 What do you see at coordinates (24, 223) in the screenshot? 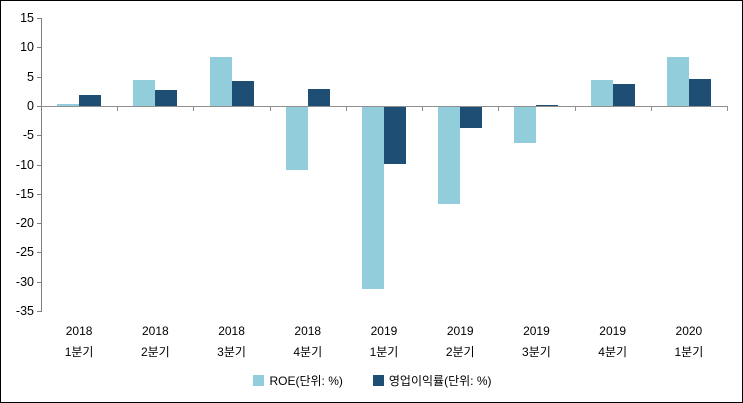
I see `y-axis-tick-label: -20` at bounding box center [24, 223].